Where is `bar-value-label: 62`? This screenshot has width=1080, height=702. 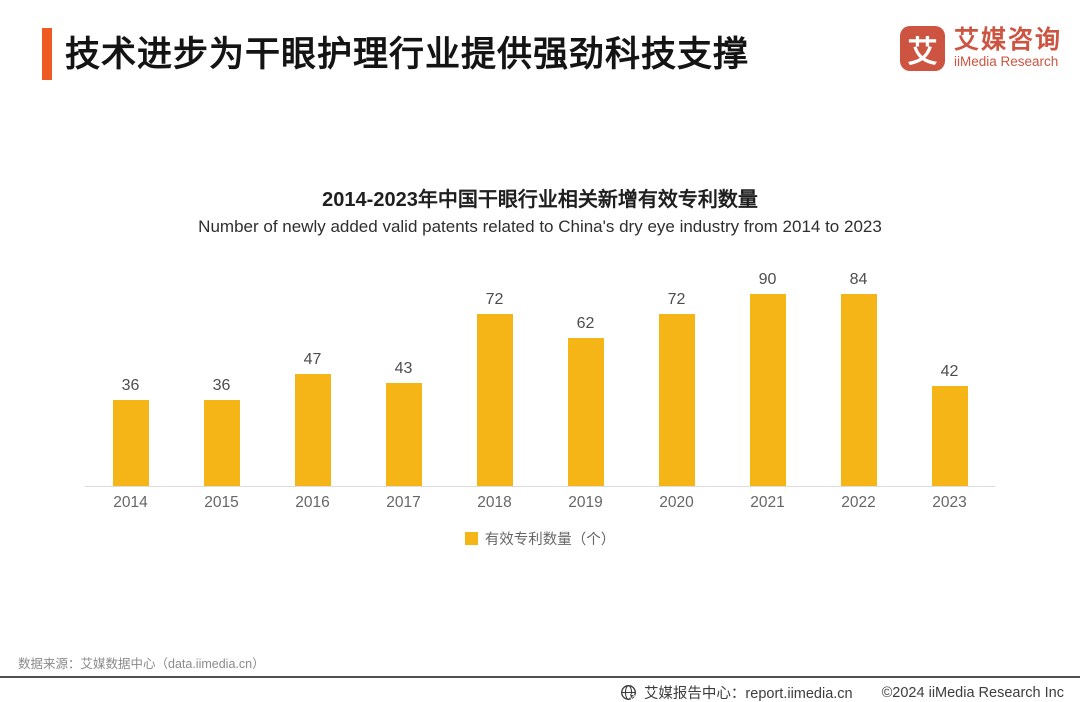
bar-value-label: 62 is located at coordinates (585, 323).